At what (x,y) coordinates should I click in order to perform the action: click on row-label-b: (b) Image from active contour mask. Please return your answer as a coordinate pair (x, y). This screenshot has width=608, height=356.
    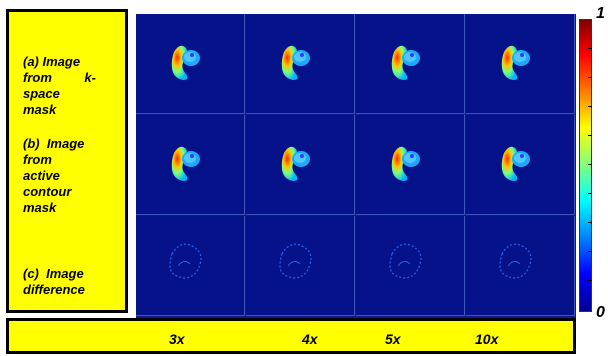
    Looking at the image, I should click on (72, 176).